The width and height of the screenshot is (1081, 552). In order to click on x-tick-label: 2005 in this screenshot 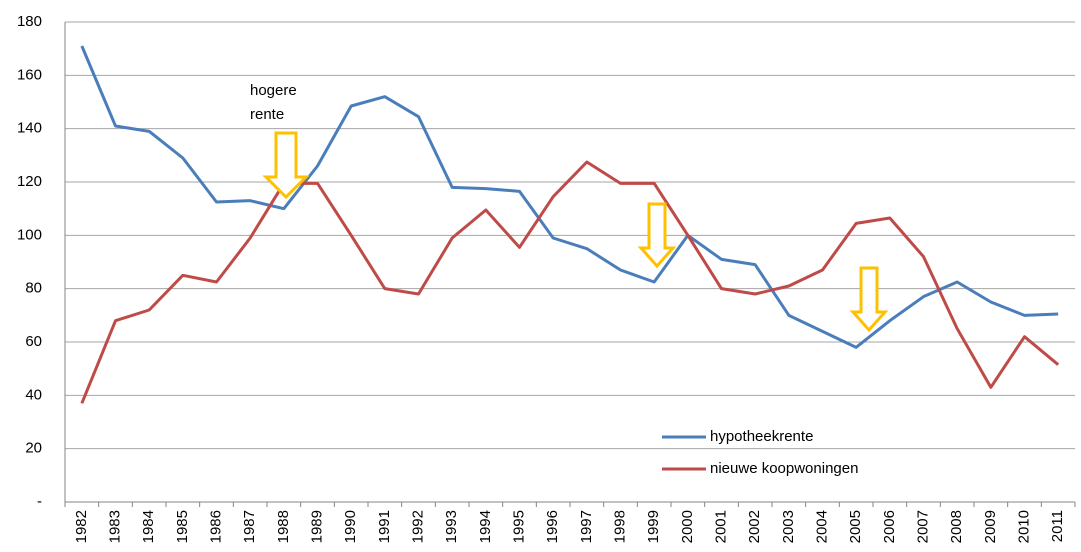, I will do `click(855, 526)`.